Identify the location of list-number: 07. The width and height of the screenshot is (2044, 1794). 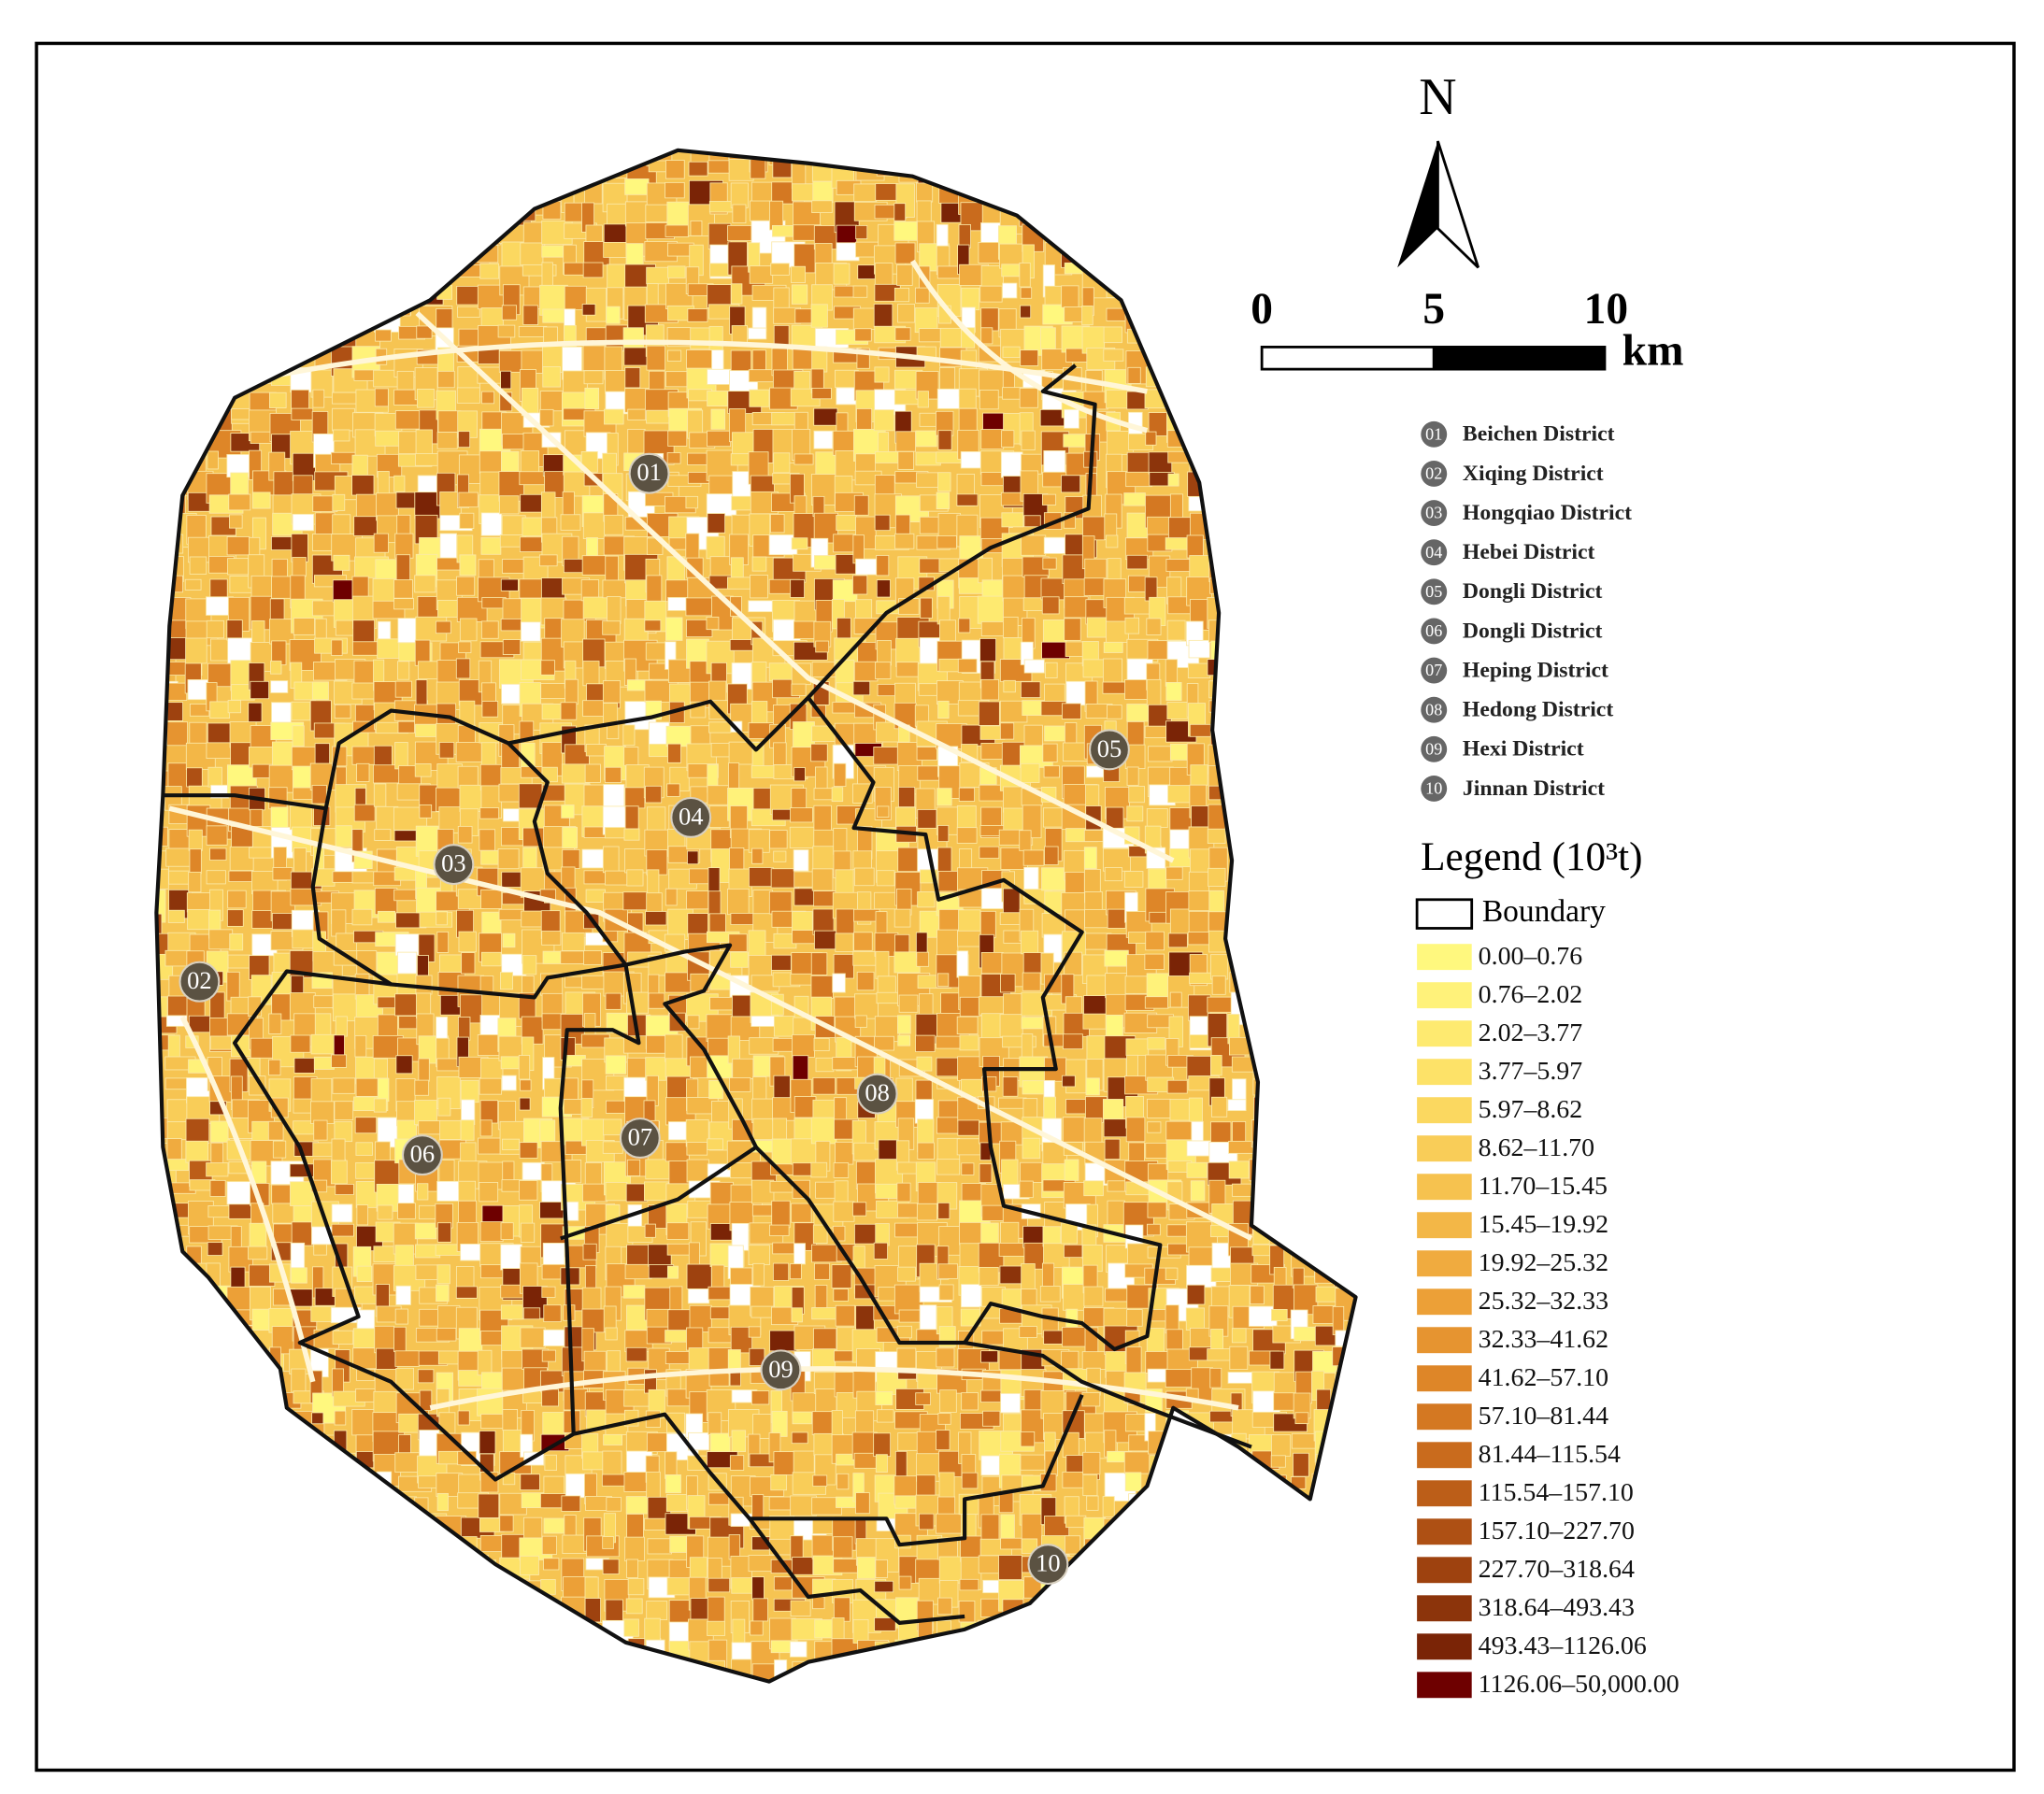
(1433, 670).